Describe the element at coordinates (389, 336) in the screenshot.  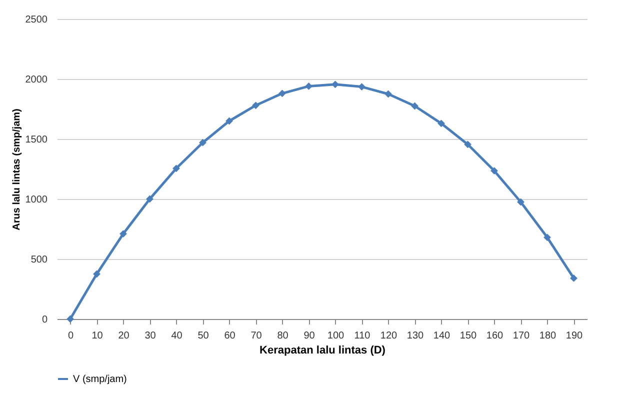
I see `x-tick-label: 120` at that location.